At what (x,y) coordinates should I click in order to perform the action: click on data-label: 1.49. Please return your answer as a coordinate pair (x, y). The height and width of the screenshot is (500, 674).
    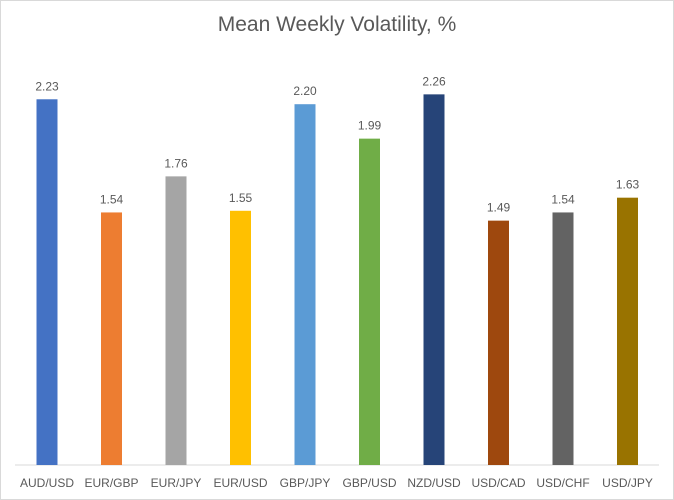
    Looking at the image, I should click on (499, 208).